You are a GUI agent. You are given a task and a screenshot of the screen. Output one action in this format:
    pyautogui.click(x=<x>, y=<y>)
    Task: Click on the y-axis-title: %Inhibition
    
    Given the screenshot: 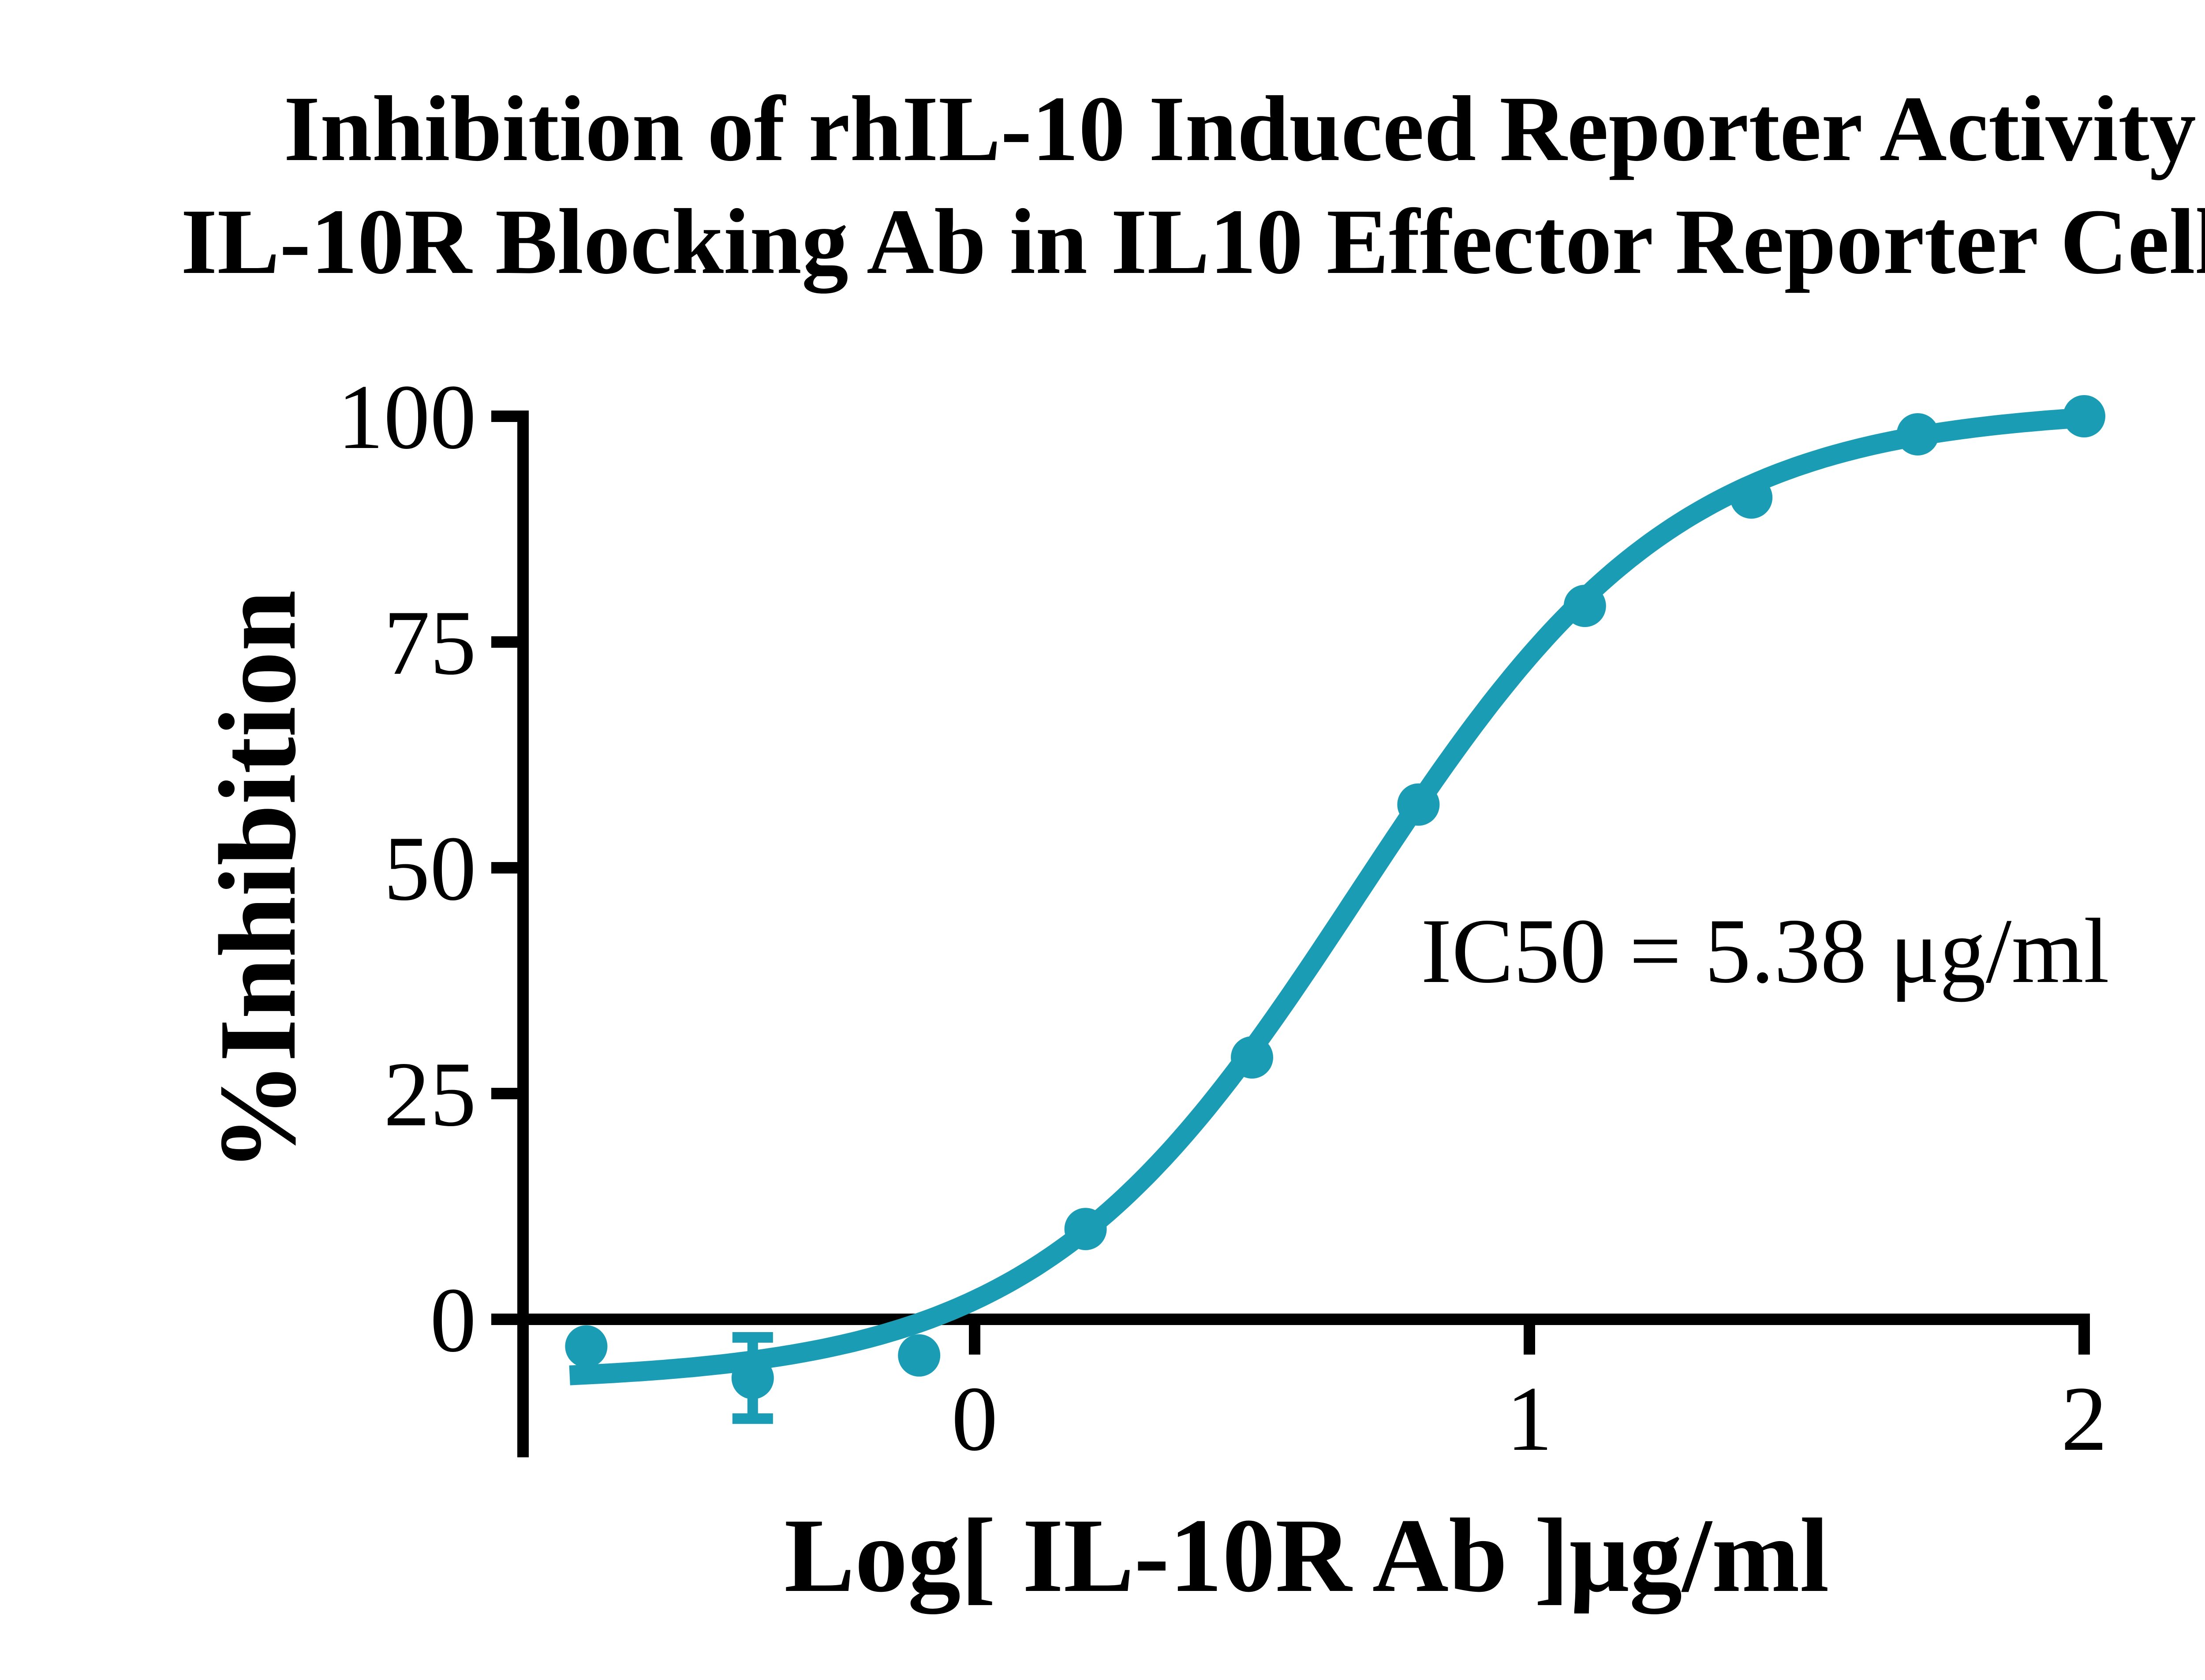 What is the action you would take?
    pyautogui.click(x=258, y=881)
    